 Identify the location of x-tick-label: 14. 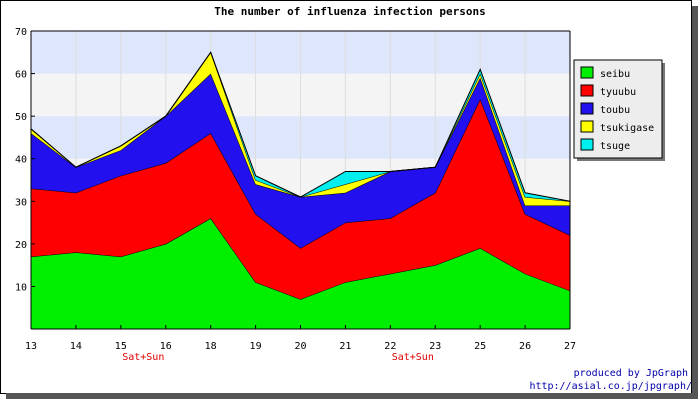
(76, 346).